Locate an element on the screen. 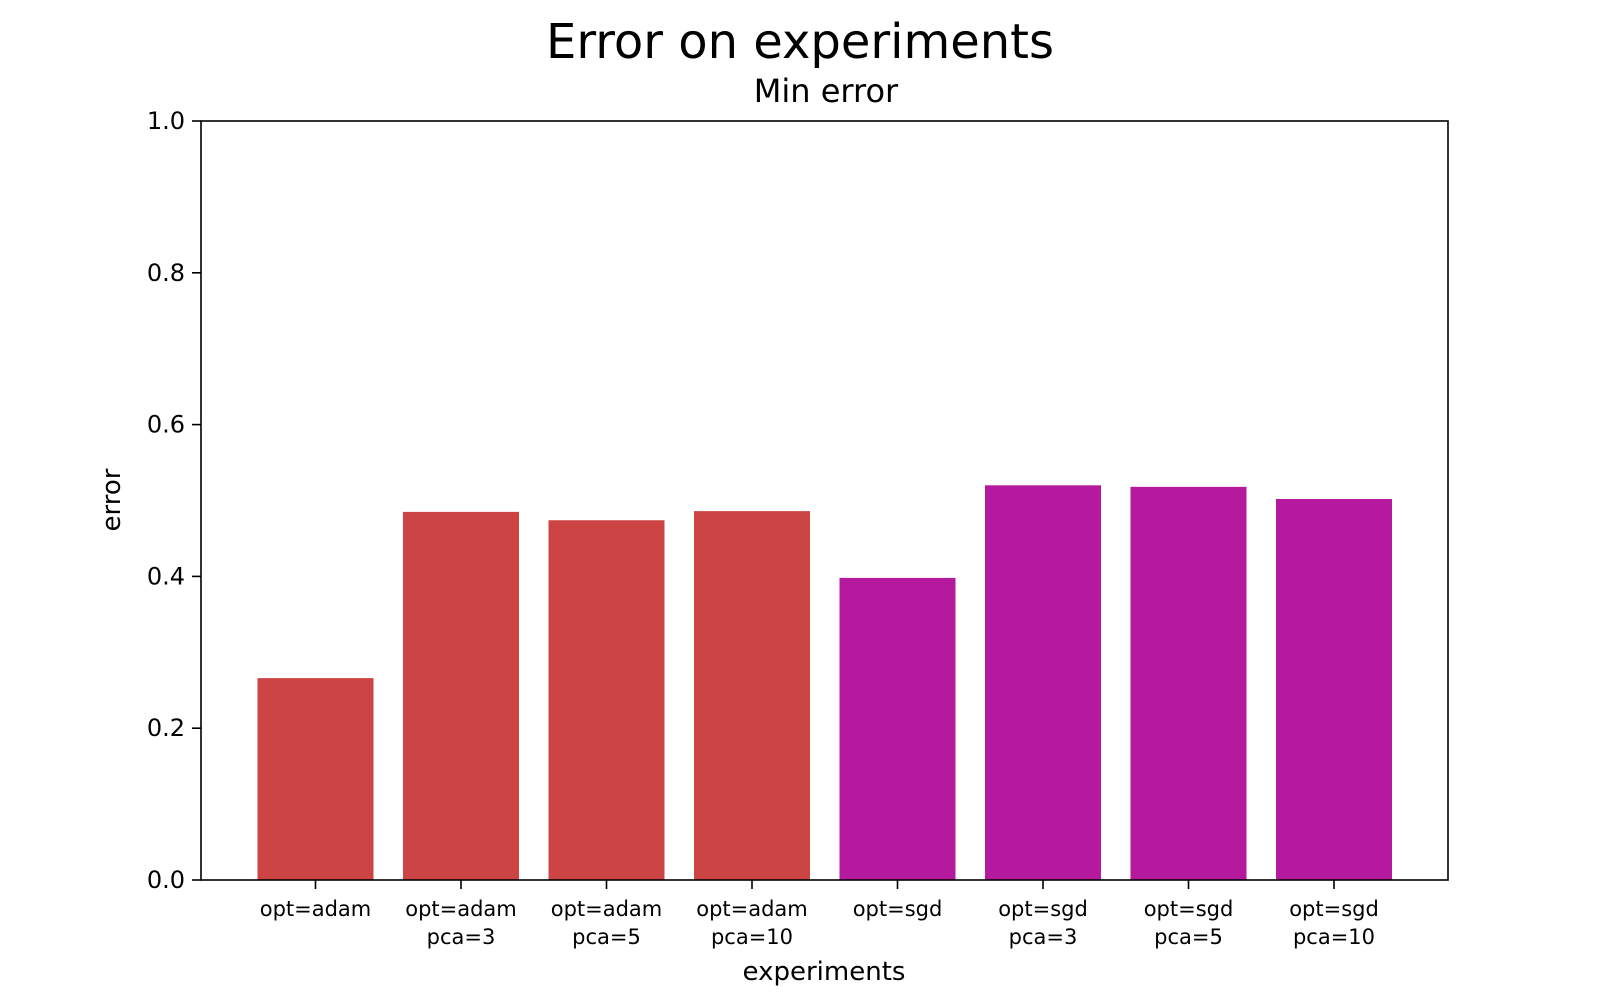  x-axis-label: experiments is located at coordinates (824, 972).